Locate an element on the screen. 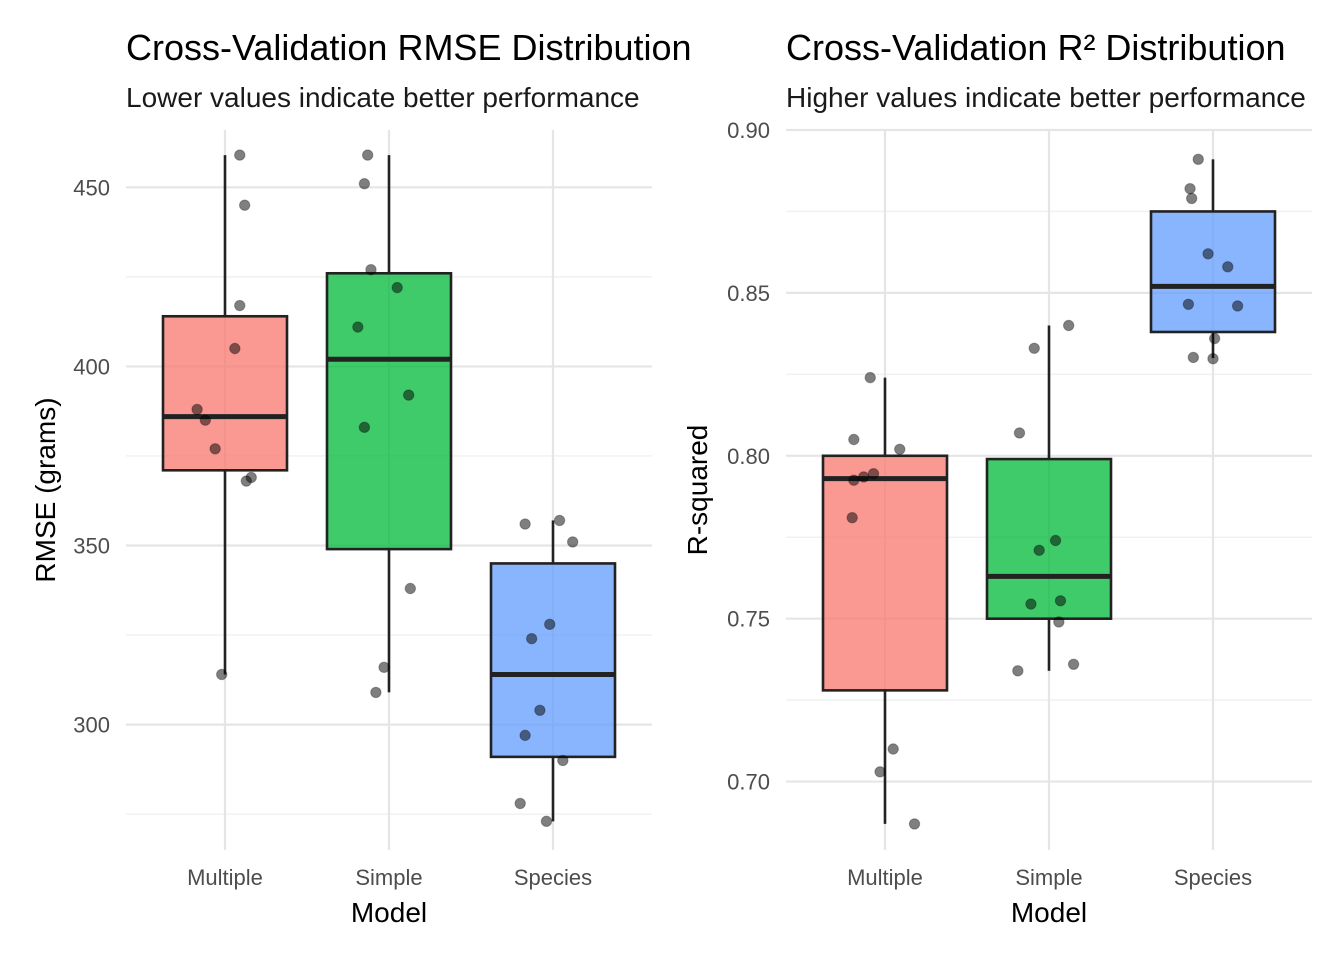 Image resolution: width=1344 pixels, height=960 pixels. rmse-box-multiple is located at coordinates (225, 415).